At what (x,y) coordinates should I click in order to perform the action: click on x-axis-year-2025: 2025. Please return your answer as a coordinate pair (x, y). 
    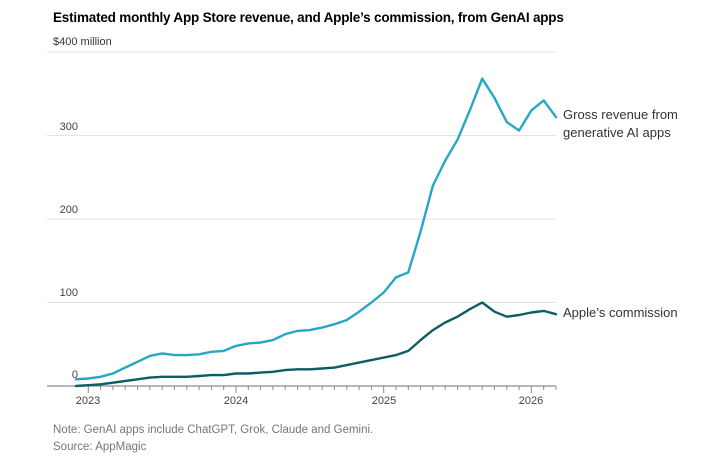
    Looking at the image, I should click on (384, 401).